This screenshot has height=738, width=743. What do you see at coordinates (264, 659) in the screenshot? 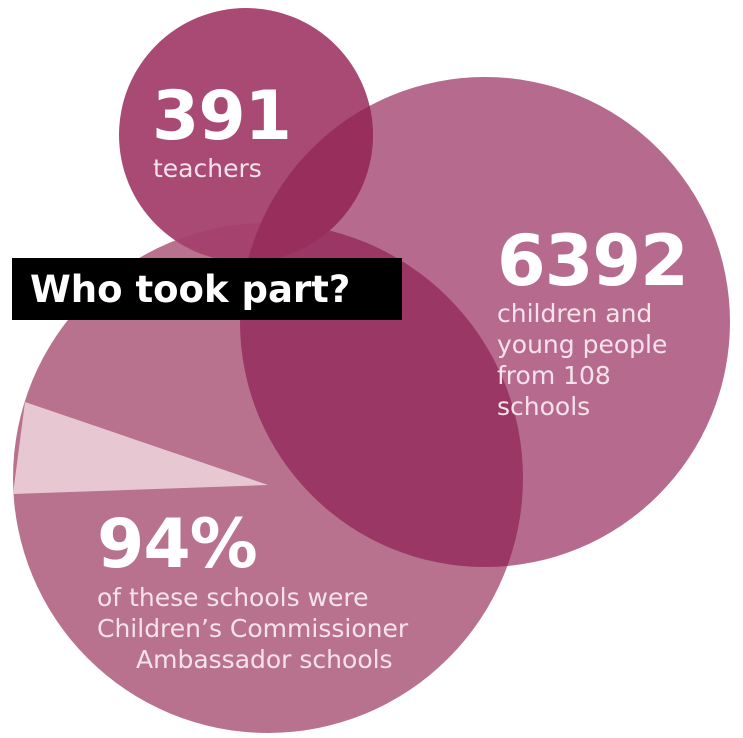
I see `ambassador-caption-line: Ambassador schools` at bounding box center [264, 659].